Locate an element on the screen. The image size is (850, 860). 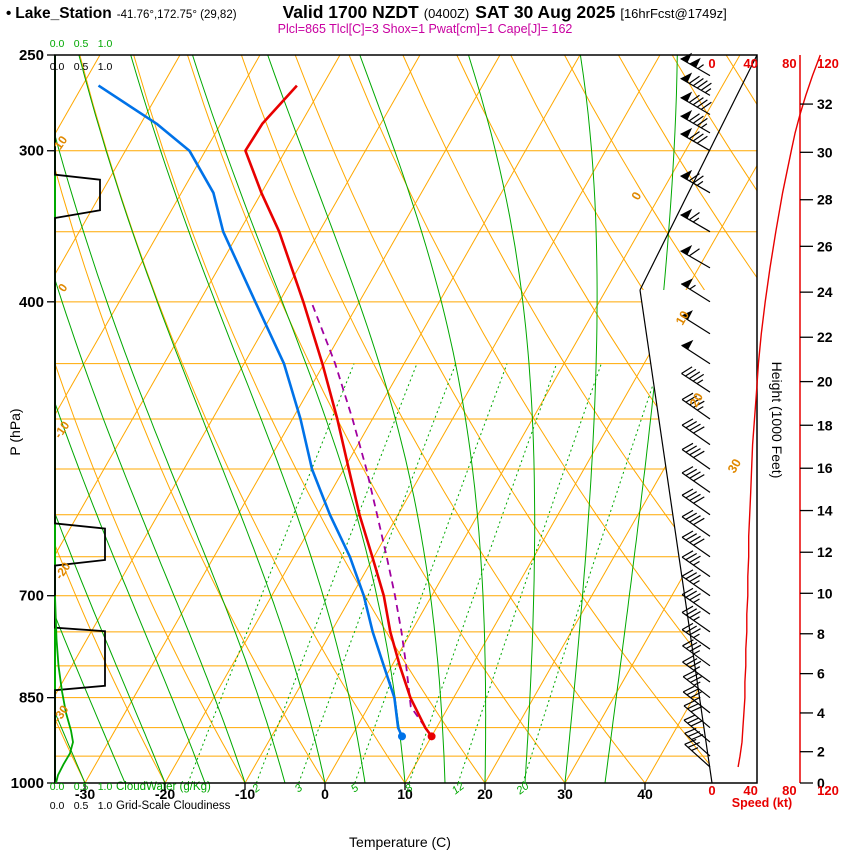
pressure-axis-label: P (hPa) is located at coordinates (15, 431).